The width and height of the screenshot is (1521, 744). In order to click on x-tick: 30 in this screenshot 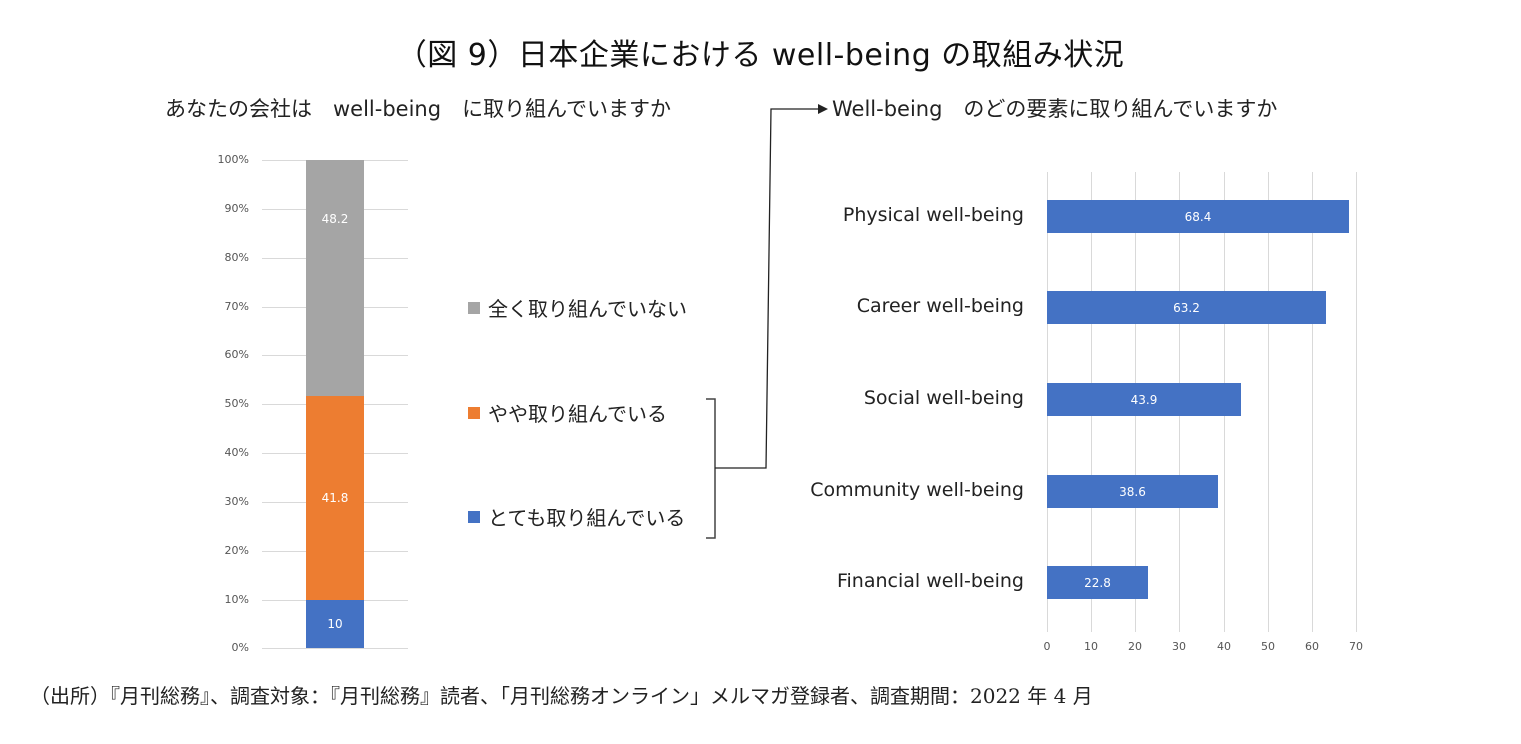, I will do `click(1179, 646)`.